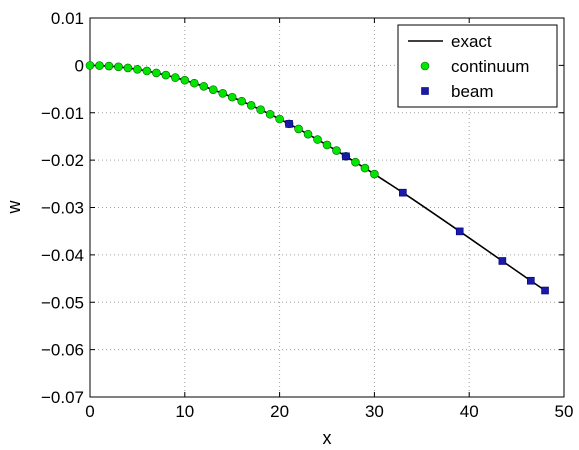 This screenshot has width=579, height=450. Describe the element at coordinates (62, 397) in the screenshot. I see `y-tick-label: −0.07` at that location.